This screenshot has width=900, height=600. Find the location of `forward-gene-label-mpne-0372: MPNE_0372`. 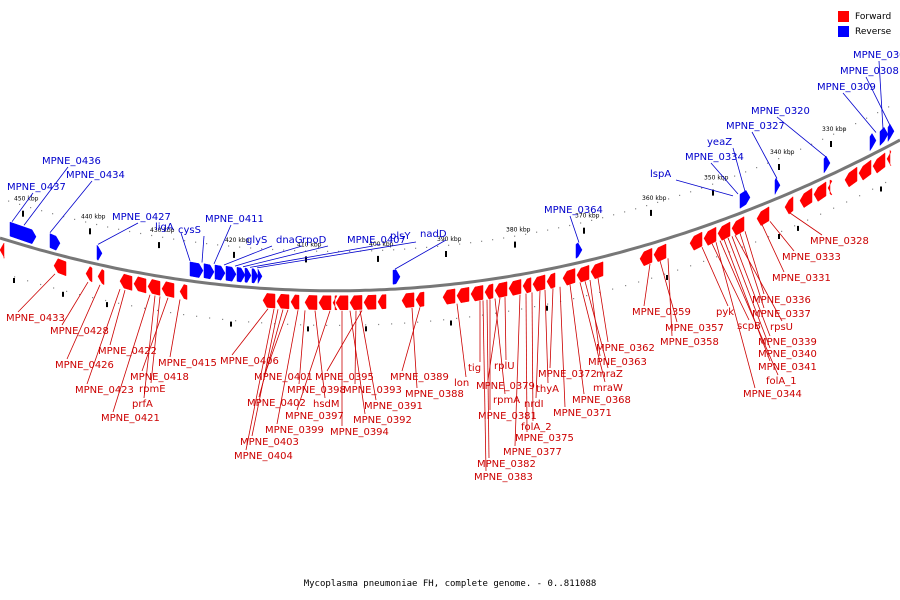

forward-gene-label-mpne-0372: MPNE_0372 is located at coordinates (567, 374).